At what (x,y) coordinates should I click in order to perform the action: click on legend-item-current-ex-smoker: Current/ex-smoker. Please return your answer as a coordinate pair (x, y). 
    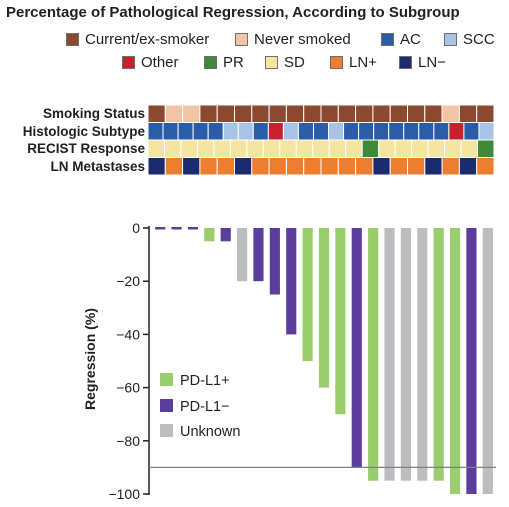
    Looking at the image, I should click on (137, 39).